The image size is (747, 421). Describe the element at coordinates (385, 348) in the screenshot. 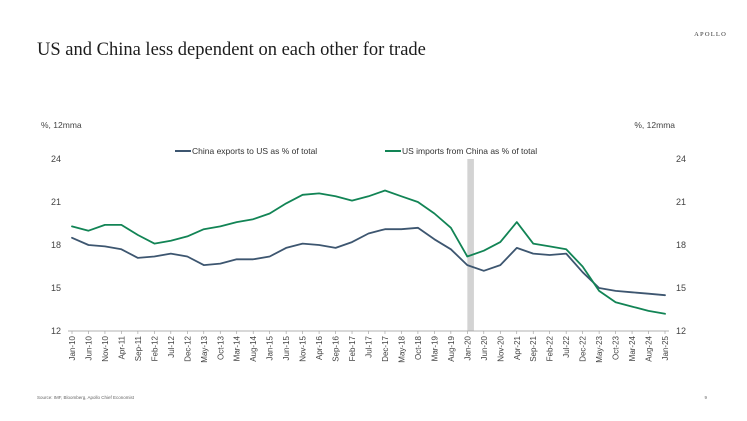

I see `x-tick-label: Dec-17` at that location.